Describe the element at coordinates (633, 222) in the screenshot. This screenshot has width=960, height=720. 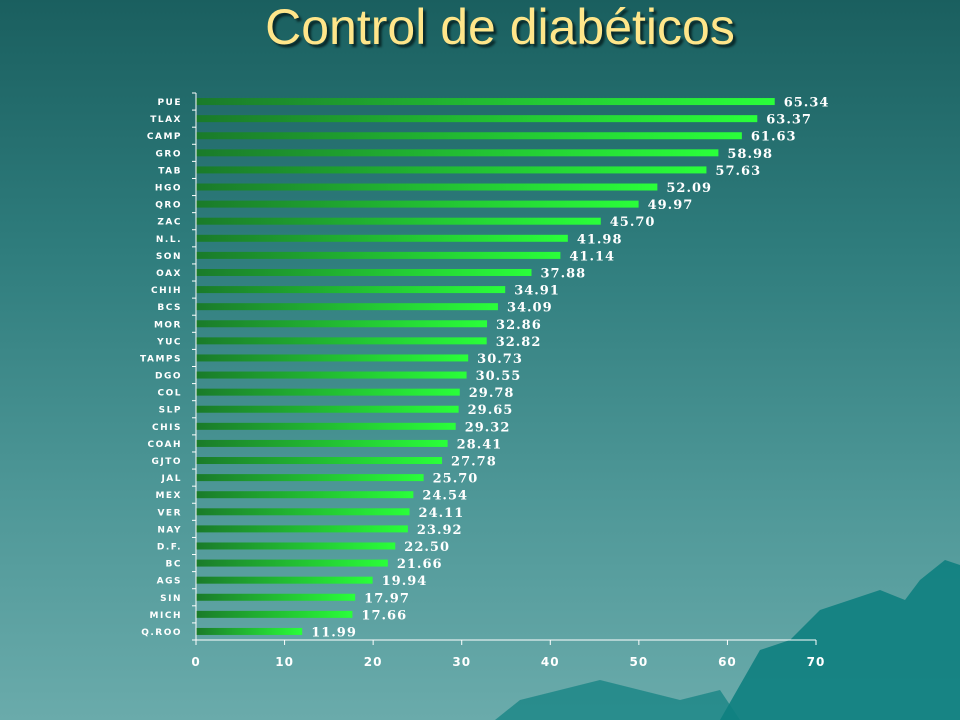
I see `value-label: 45.70` at that location.